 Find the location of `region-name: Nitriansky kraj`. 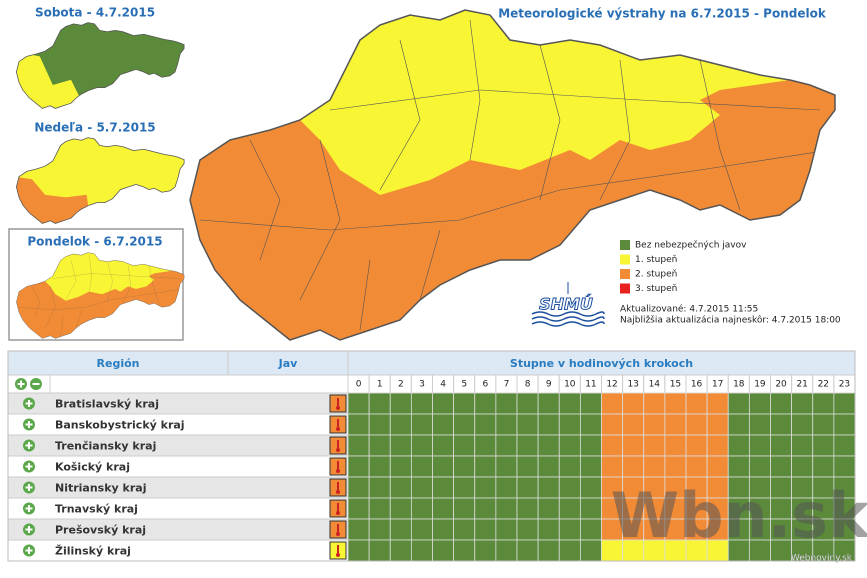

region-name: Nitriansky kraj is located at coordinates (100, 488).